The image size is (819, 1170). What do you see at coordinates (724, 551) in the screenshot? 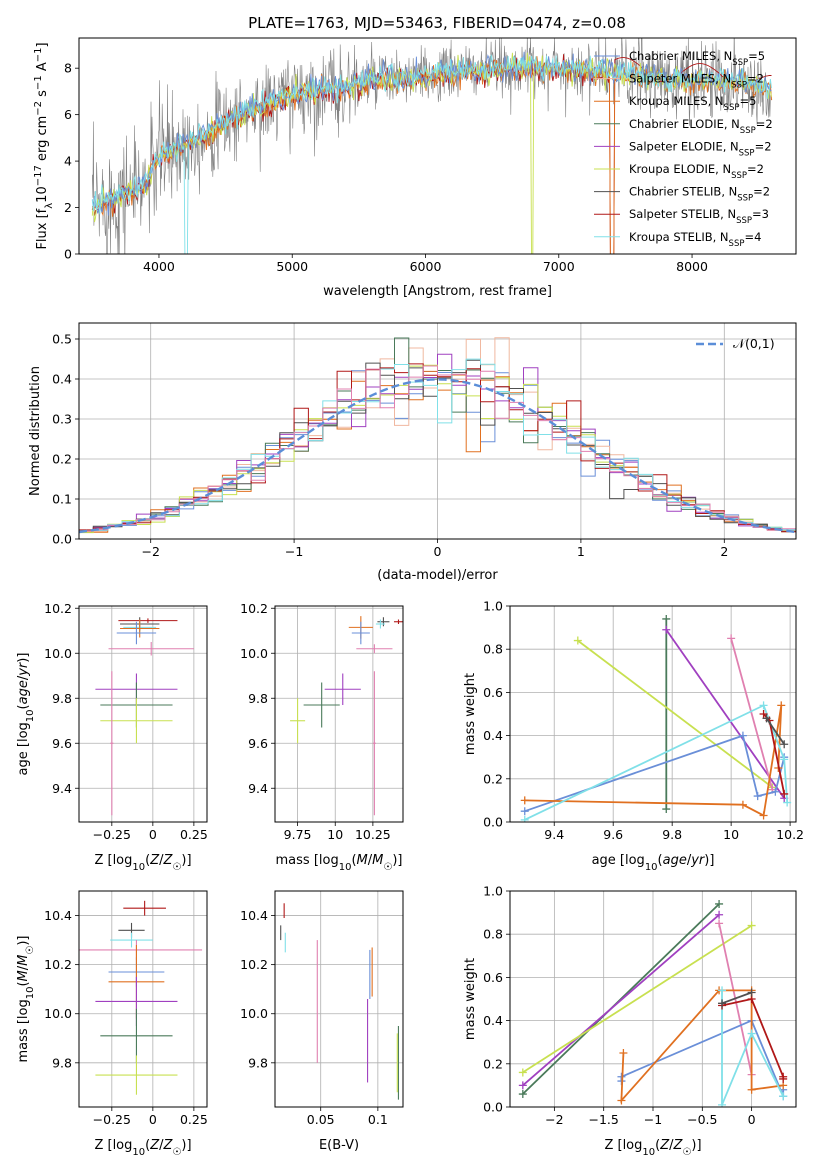
I see `x-tick-label: 2` at bounding box center [724, 551].